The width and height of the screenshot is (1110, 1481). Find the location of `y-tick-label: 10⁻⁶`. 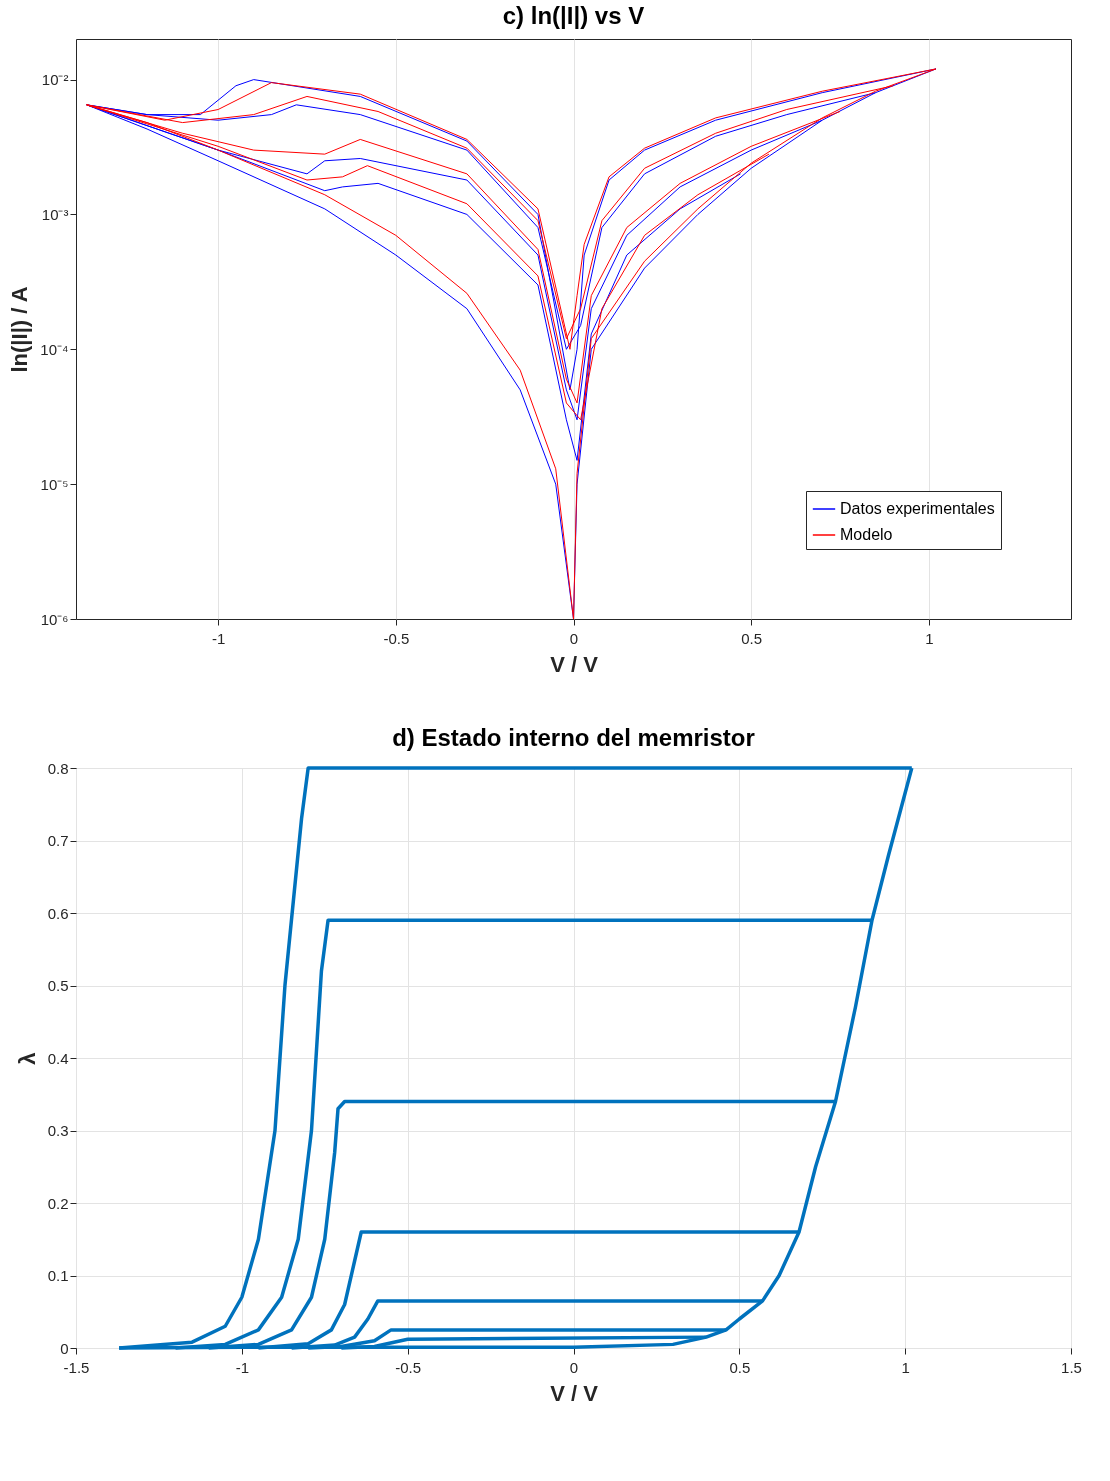

y-tick-label: 10⁻⁶ is located at coordinates (54, 619).